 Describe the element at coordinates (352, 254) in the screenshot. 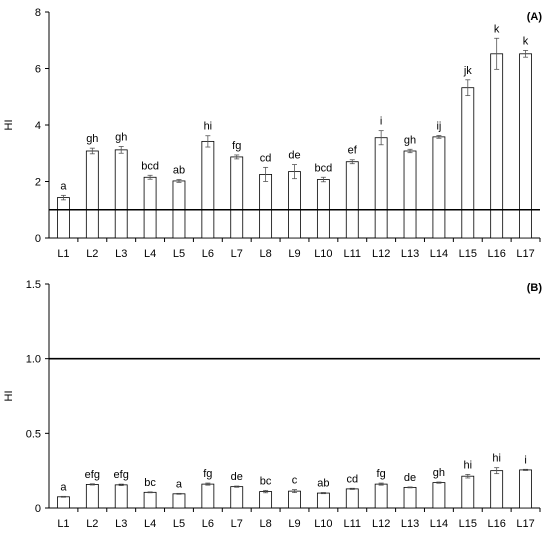

I see `panel-a-category-label: L11` at that location.